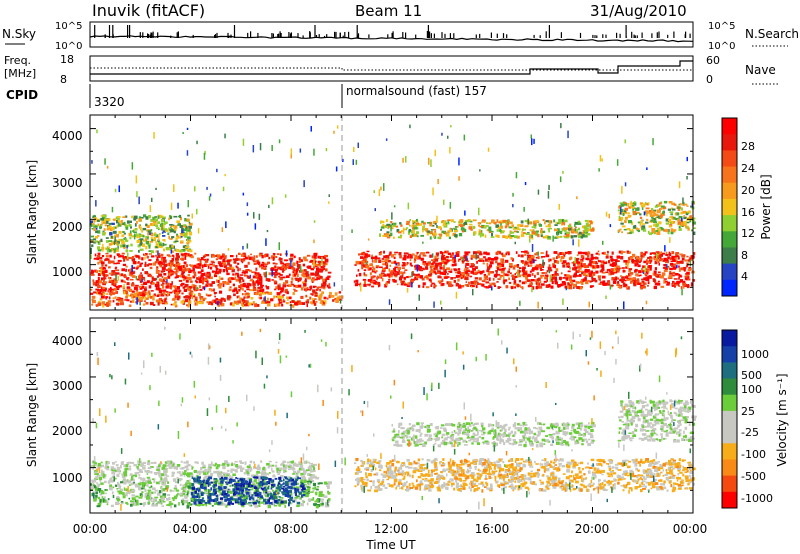 This screenshot has width=800, height=554. I want to click on power-cbar-tick-12: 12, so click(748, 233).